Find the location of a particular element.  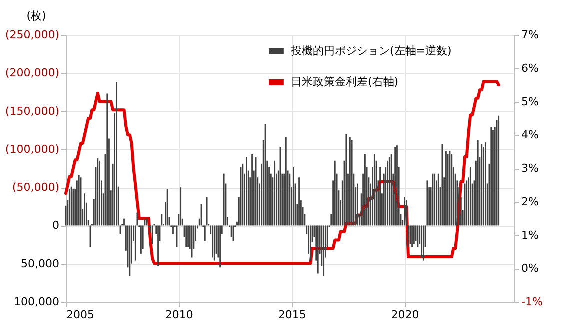

y2-tick-label: 0% is located at coordinates (530, 269).